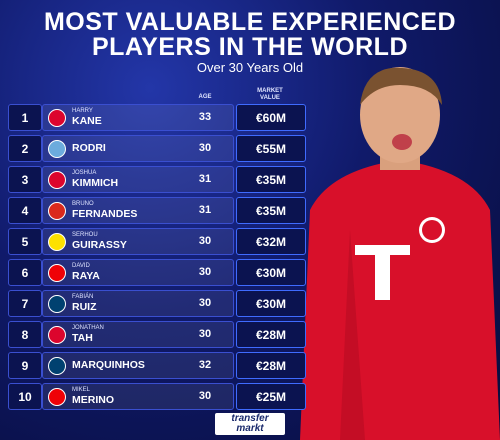 The image size is (500, 440). I want to click on rank: 1, so click(25, 117).